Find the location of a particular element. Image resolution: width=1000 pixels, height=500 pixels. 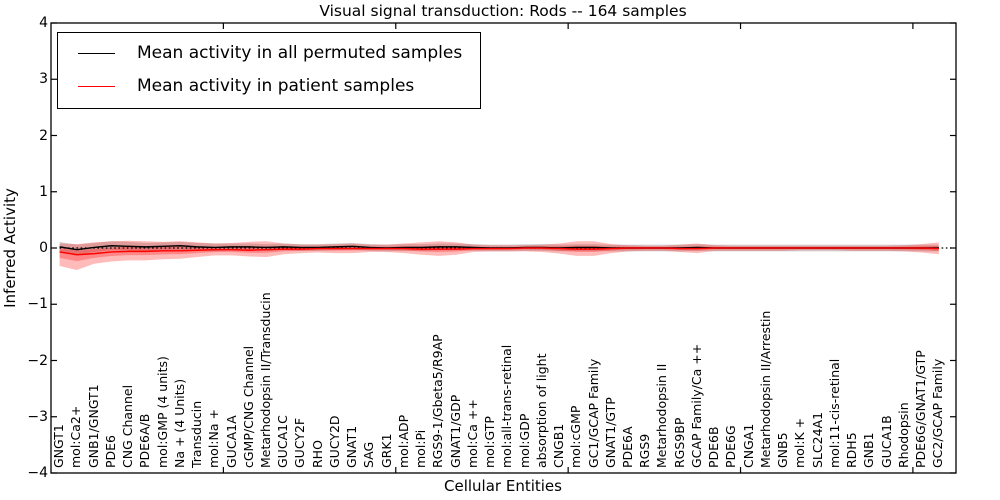

x-category-label: GNB1/GNGT1 is located at coordinates (93, 426).